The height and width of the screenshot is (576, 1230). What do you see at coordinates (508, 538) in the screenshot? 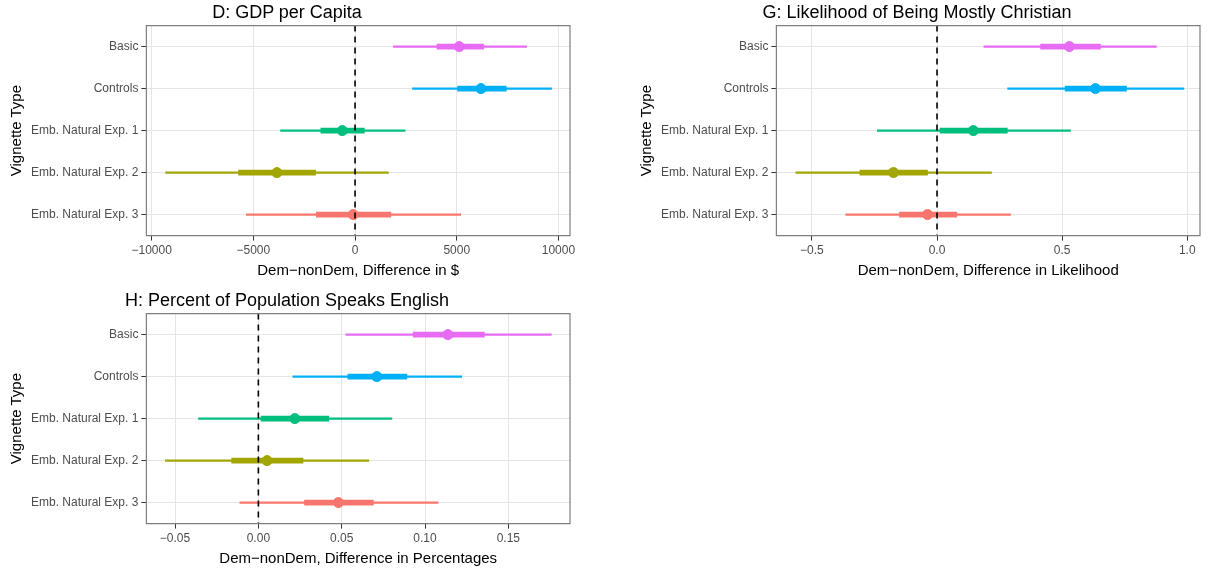
I see `x-tick-label: 0.15` at bounding box center [508, 538].